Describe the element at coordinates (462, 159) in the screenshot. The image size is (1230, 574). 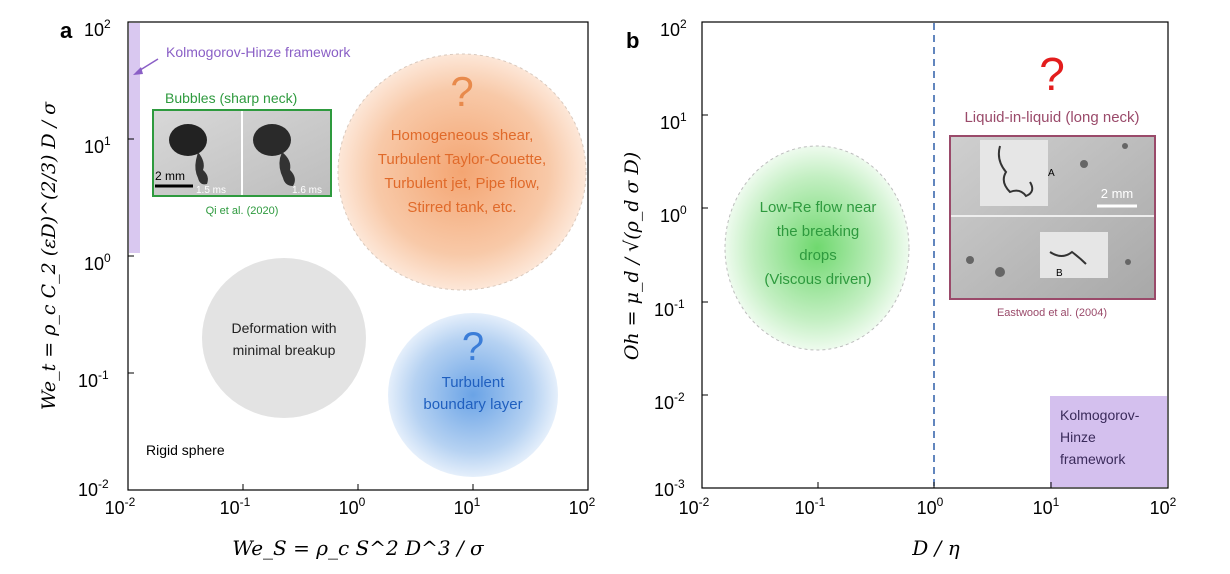
I see `shear-line-2: Turbulent Taylor-Couette,` at that location.